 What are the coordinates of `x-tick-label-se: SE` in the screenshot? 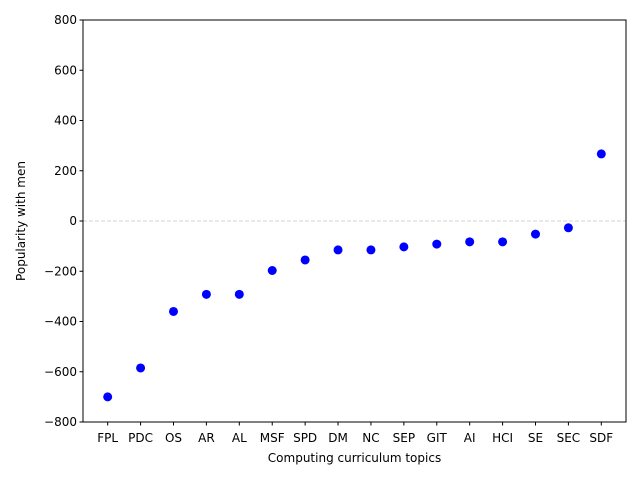 It's located at (535, 438).